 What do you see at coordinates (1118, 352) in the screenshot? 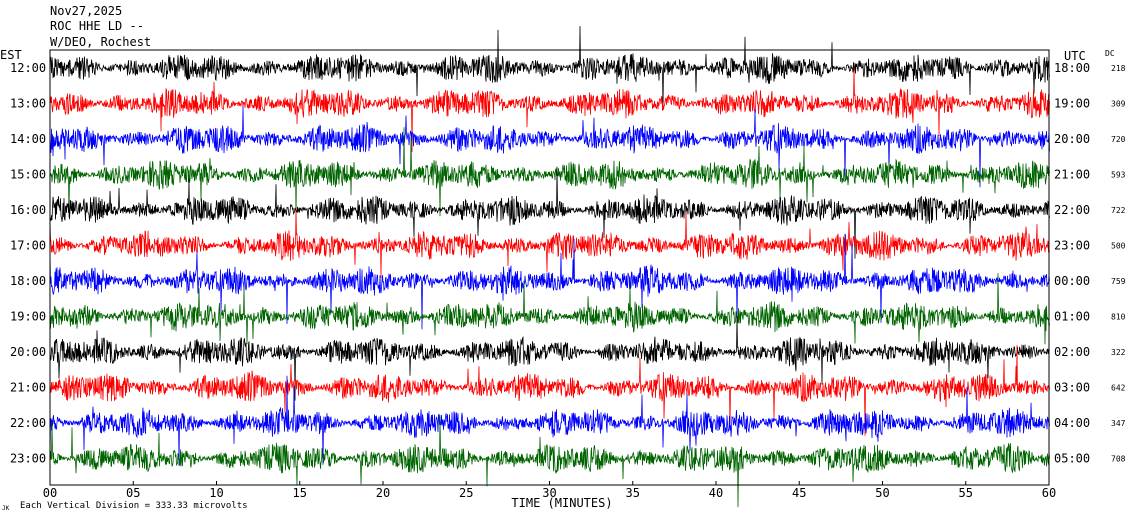
I see `dc-value-label: 322` at bounding box center [1118, 352].